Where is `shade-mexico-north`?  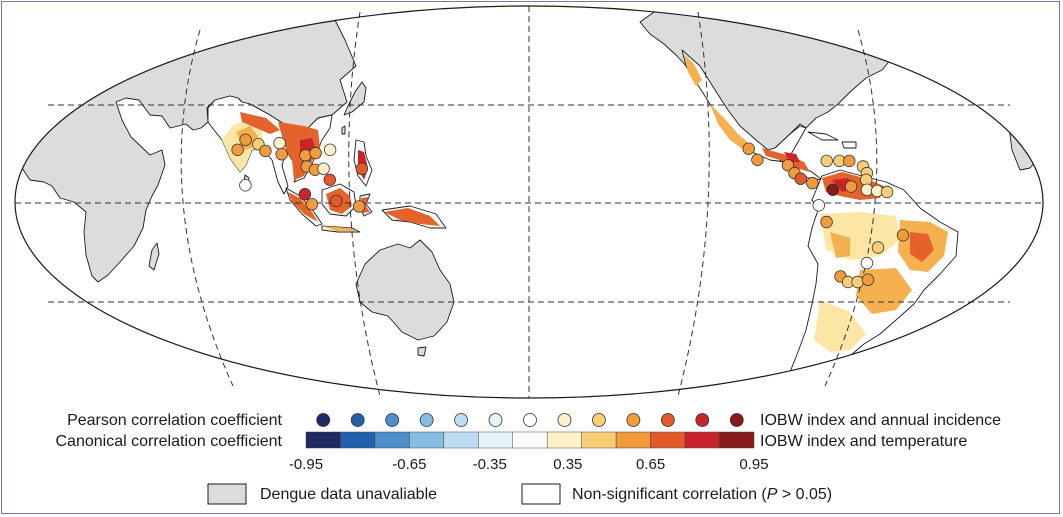
shade-mexico-north is located at coordinates (693, 70).